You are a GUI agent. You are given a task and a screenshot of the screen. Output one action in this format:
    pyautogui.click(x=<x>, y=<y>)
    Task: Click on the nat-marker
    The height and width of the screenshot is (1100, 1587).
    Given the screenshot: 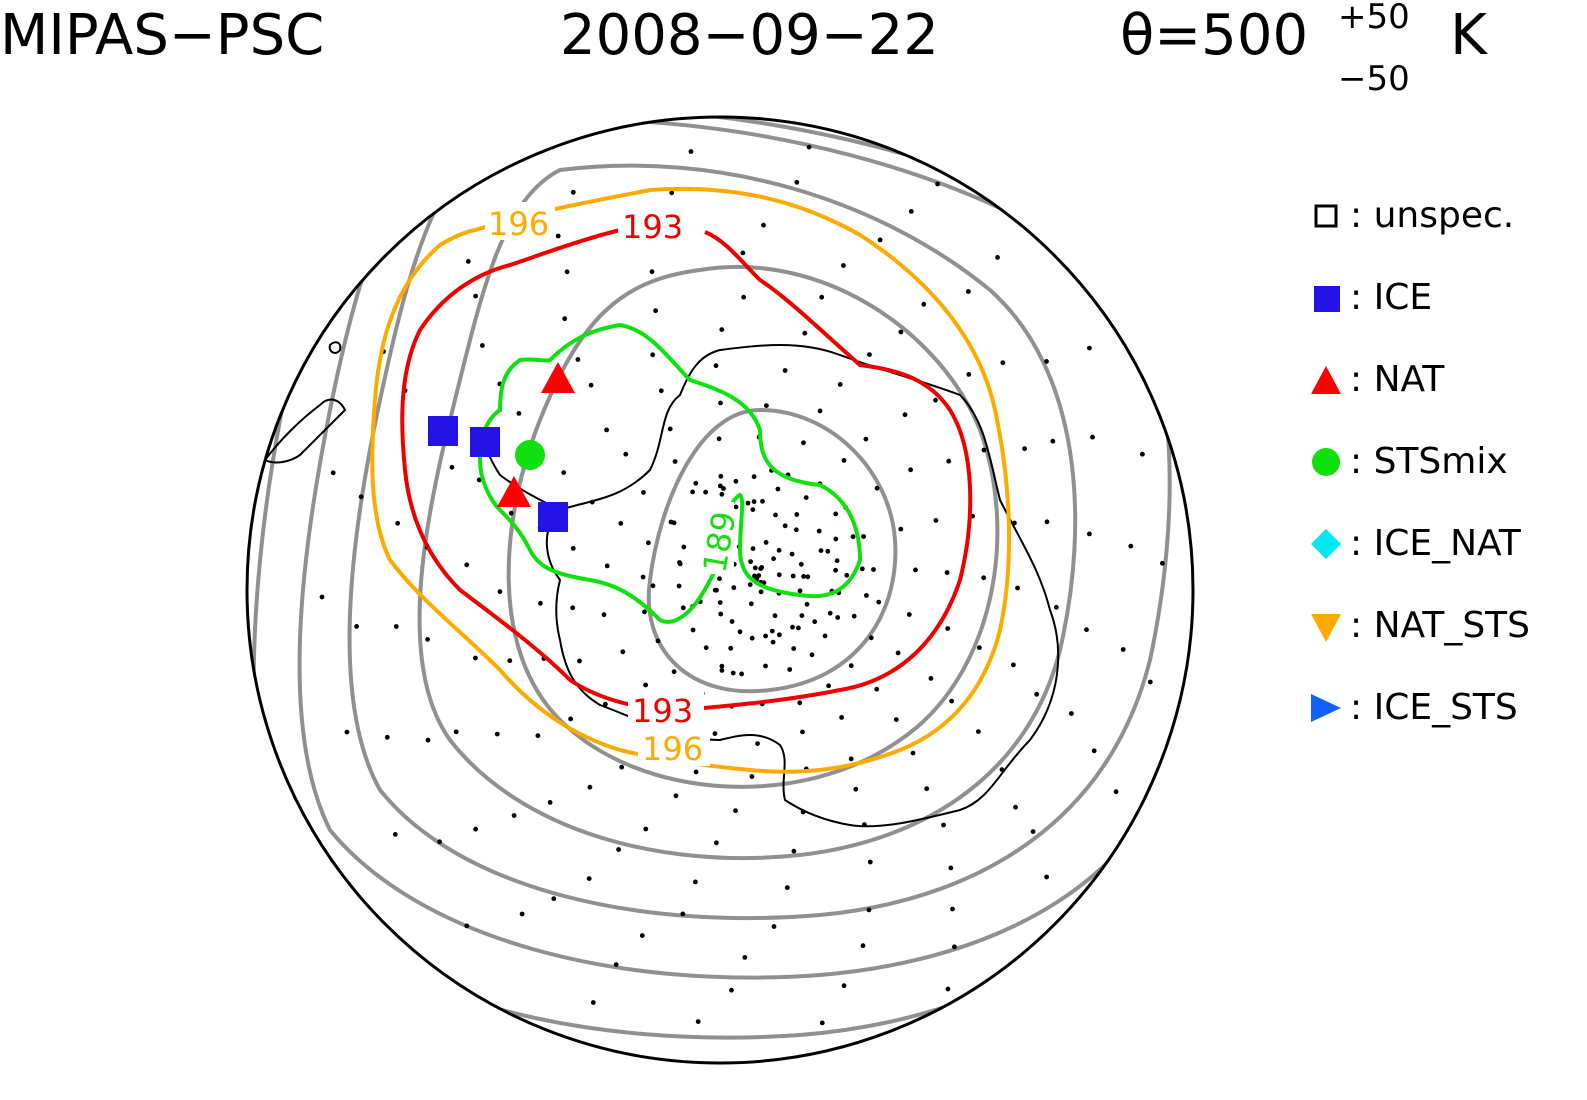 What is the action you would take?
    pyautogui.click(x=514, y=491)
    